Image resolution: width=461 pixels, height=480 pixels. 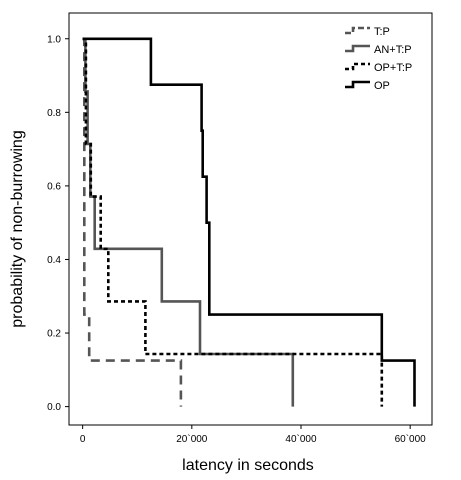 I want to click on legend-label: T:P, so click(x=382, y=32).